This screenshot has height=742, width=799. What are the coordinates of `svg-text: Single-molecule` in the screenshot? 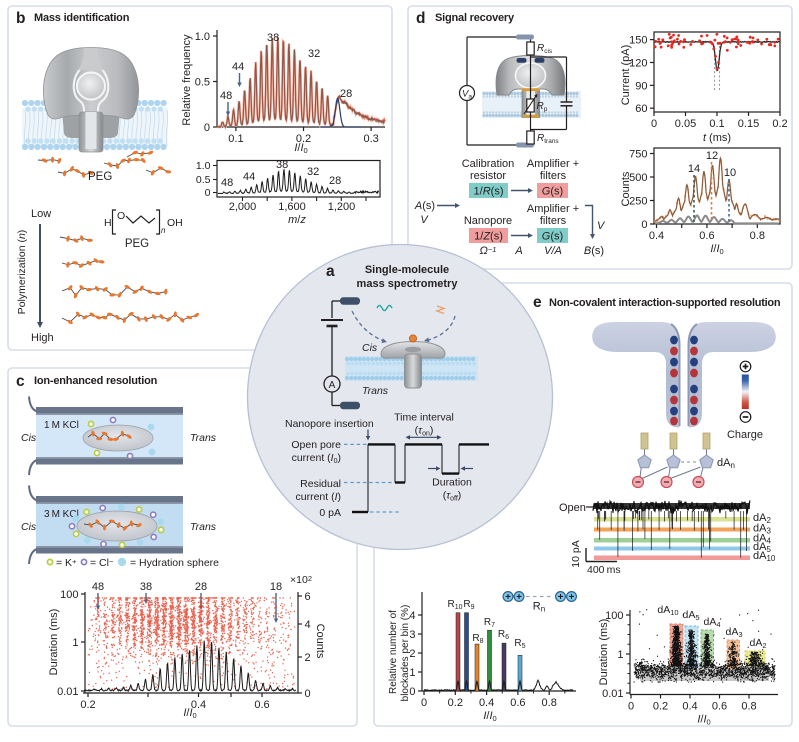 It's located at (407, 270).